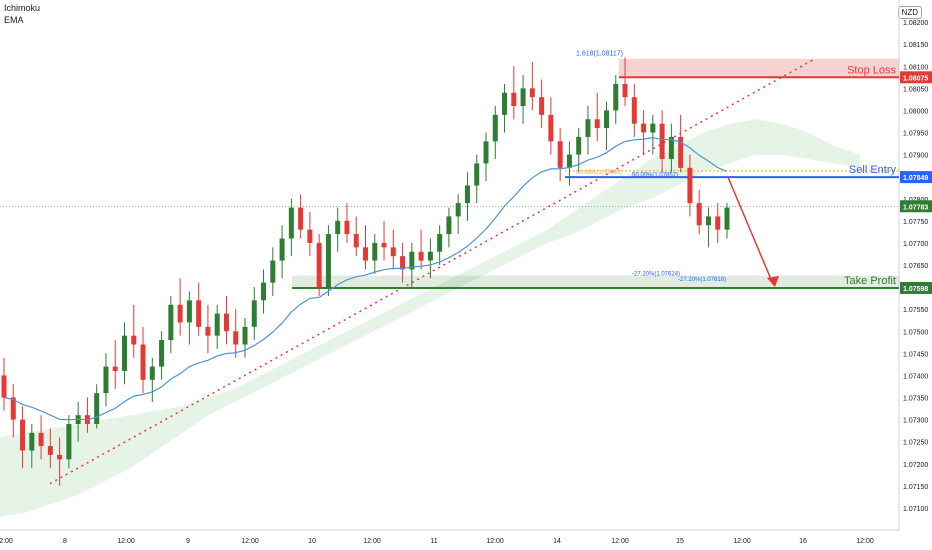  I want to click on x-tick-label: 15, so click(680, 541).